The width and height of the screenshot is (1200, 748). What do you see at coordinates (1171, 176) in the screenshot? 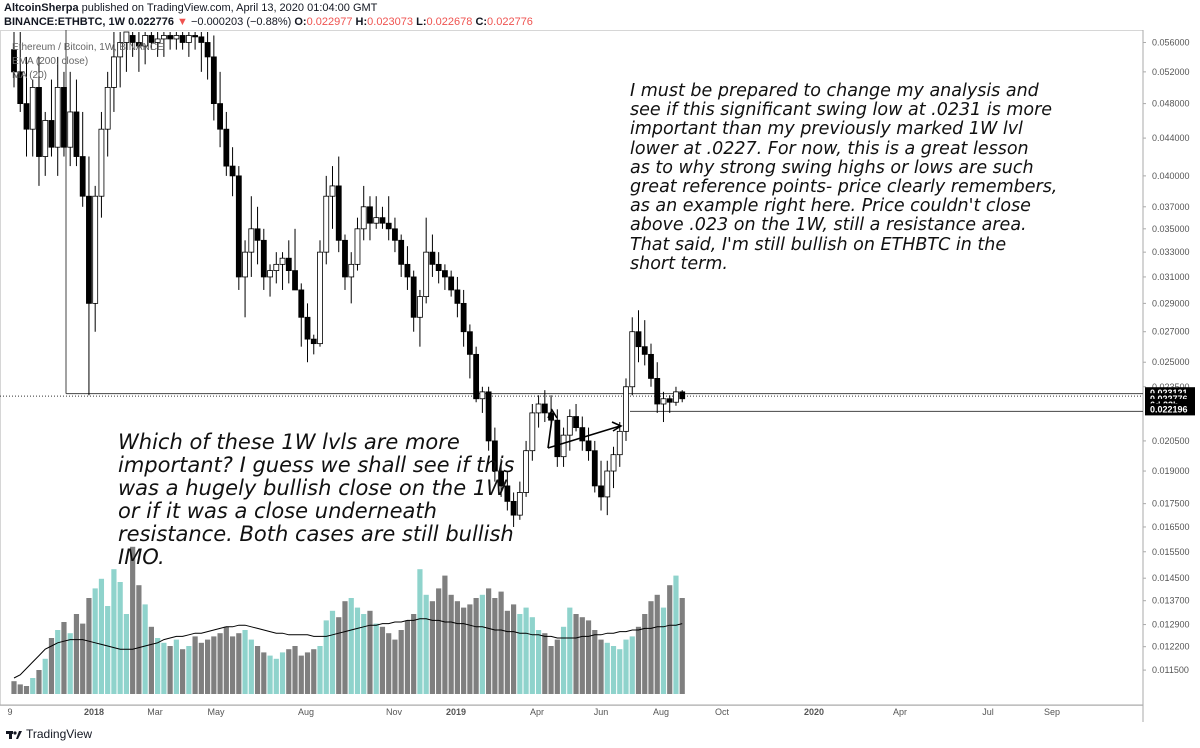
I see `y-tick-label: 0.040000` at bounding box center [1171, 176].